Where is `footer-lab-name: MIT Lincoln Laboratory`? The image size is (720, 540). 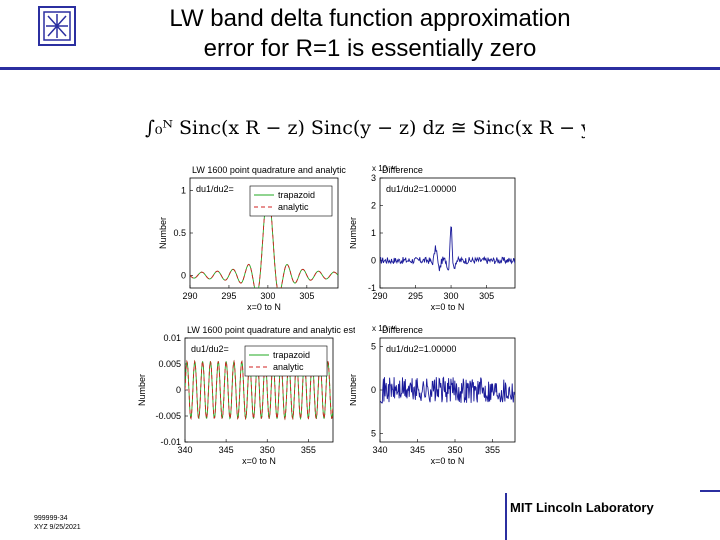 footer-lab-name: MIT Lincoln Laboratory is located at coordinates (582, 507).